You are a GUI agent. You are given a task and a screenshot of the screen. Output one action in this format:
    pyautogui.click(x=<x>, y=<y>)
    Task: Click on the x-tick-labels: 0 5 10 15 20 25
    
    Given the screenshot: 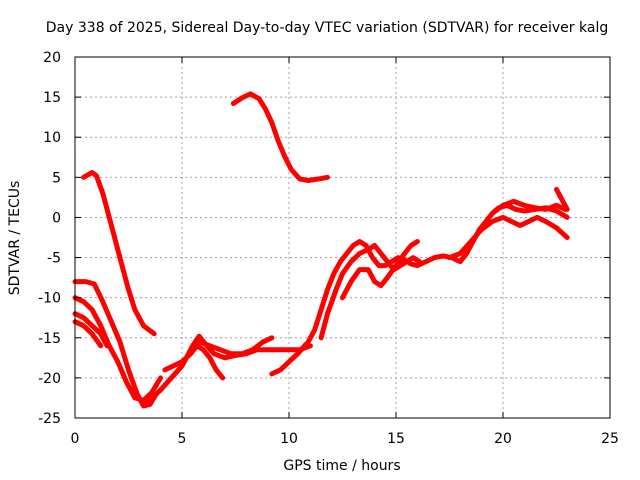 What is the action you would take?
    pyautogui.click(x=345, y=439)
    